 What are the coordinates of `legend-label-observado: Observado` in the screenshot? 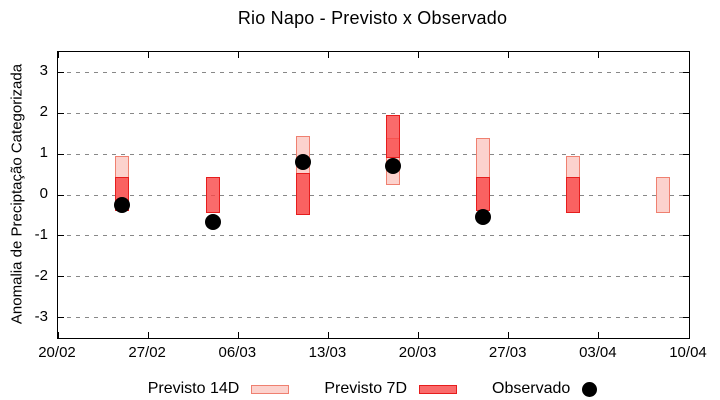 It's located at (531, 388).